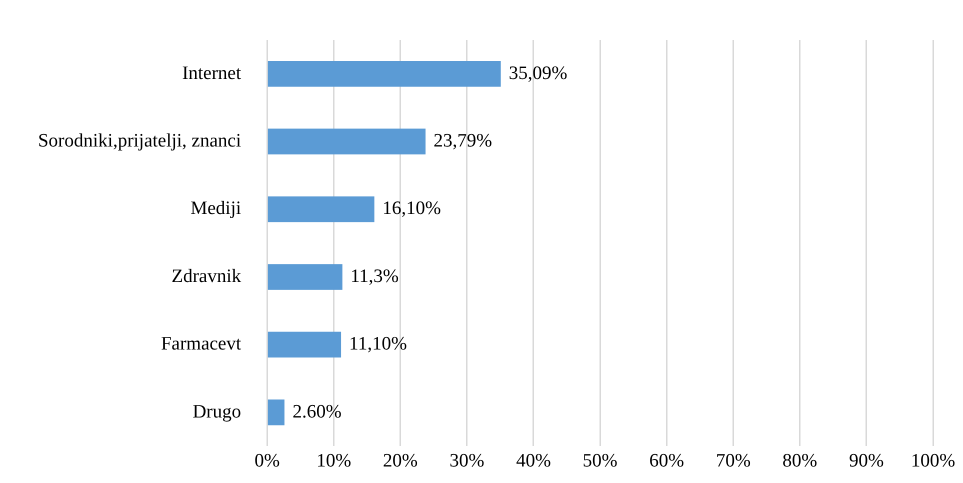  Describe the element at coordinates (733, 461) in the screenshot. I see `x-tick-label: 70%` at that location.